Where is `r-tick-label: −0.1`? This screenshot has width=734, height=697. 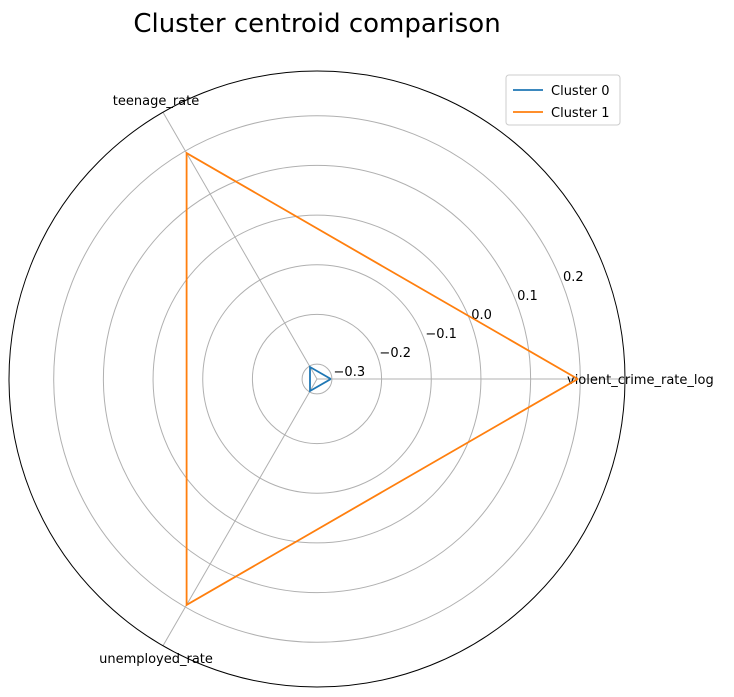 r-tick-label: −0.1 is located at coordinates (441, 334).